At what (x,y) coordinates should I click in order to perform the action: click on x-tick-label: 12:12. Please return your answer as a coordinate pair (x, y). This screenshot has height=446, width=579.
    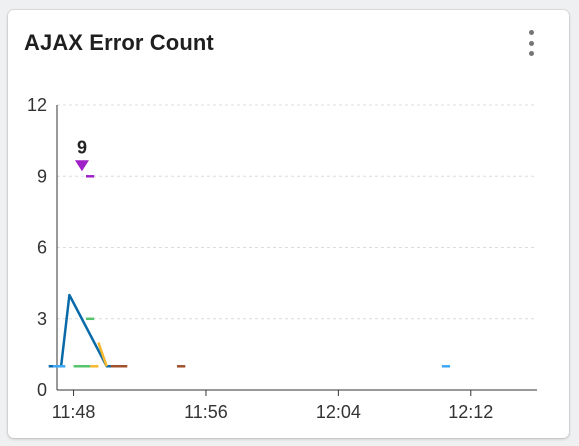
    Looking at the image, I should click on (470, 412).